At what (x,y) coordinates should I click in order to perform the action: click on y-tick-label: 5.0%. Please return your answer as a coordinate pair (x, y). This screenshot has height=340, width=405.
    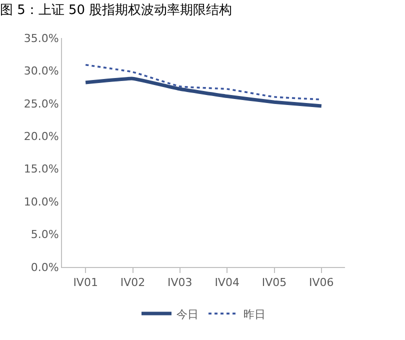
    Looking at the image, I should click on (44, 235).